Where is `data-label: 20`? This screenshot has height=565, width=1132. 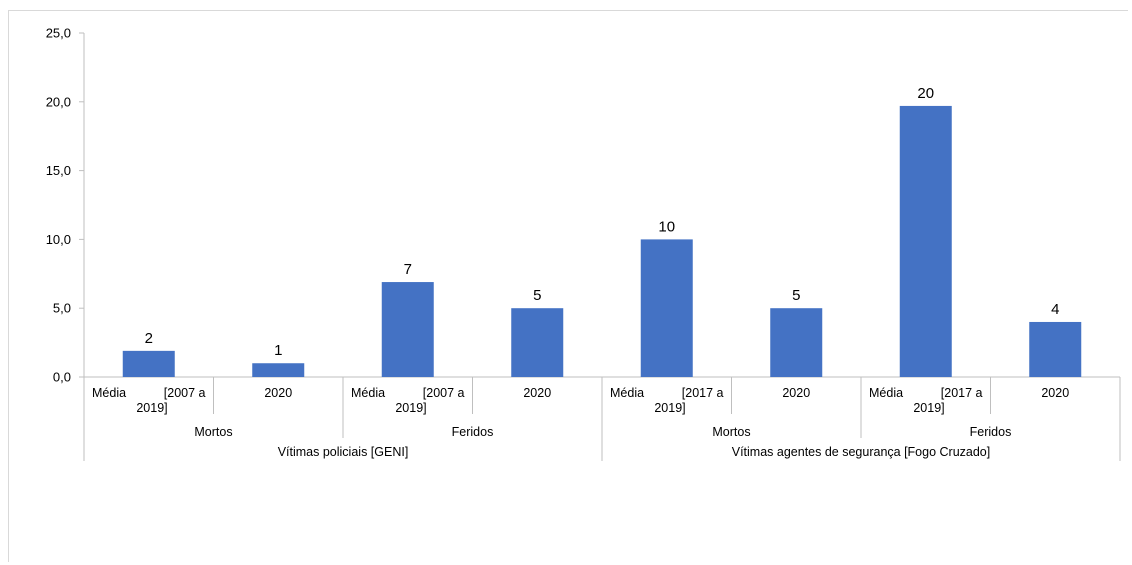 data-label: 20 is located at coordinates (925, 93).